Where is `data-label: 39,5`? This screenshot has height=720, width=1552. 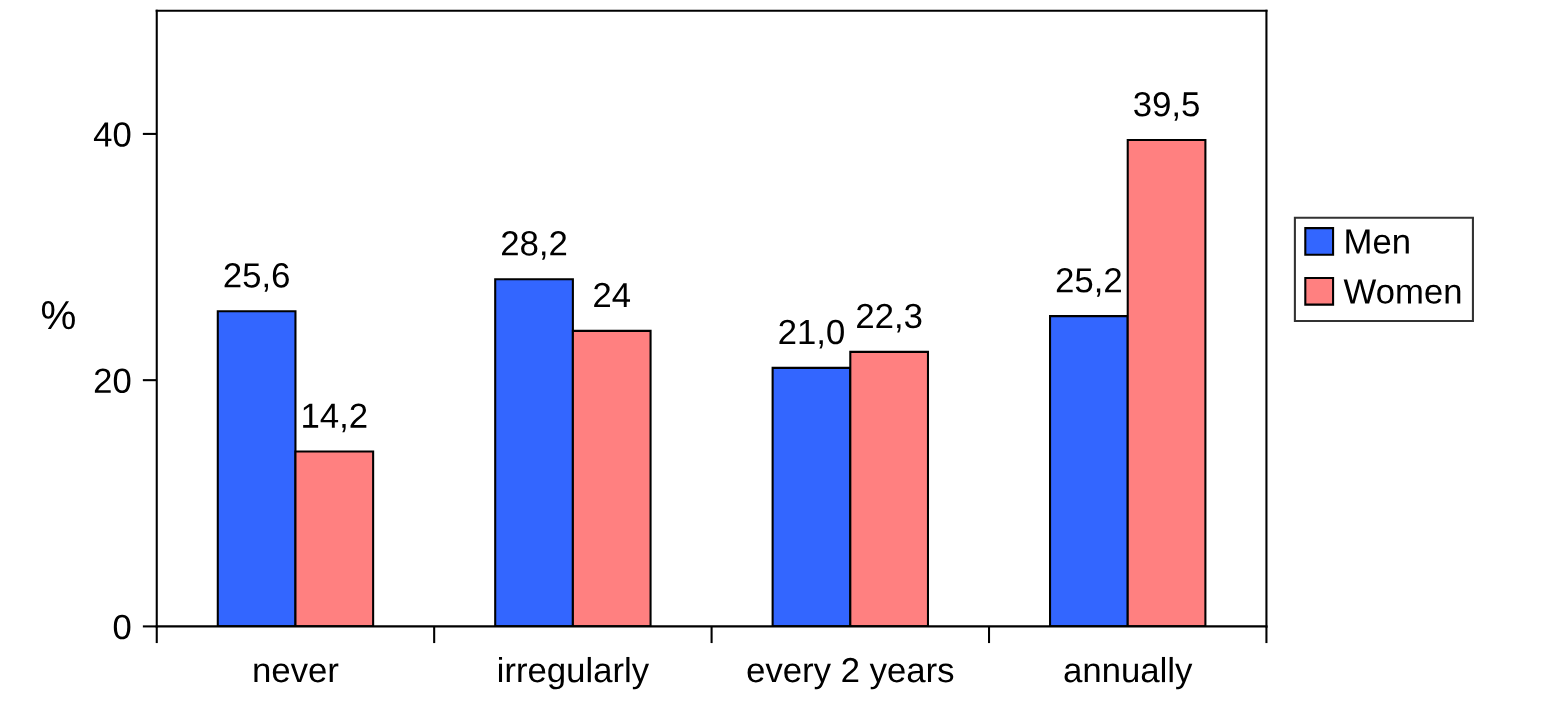 data-label: 39,5 is located at coordinates (1166, 106).